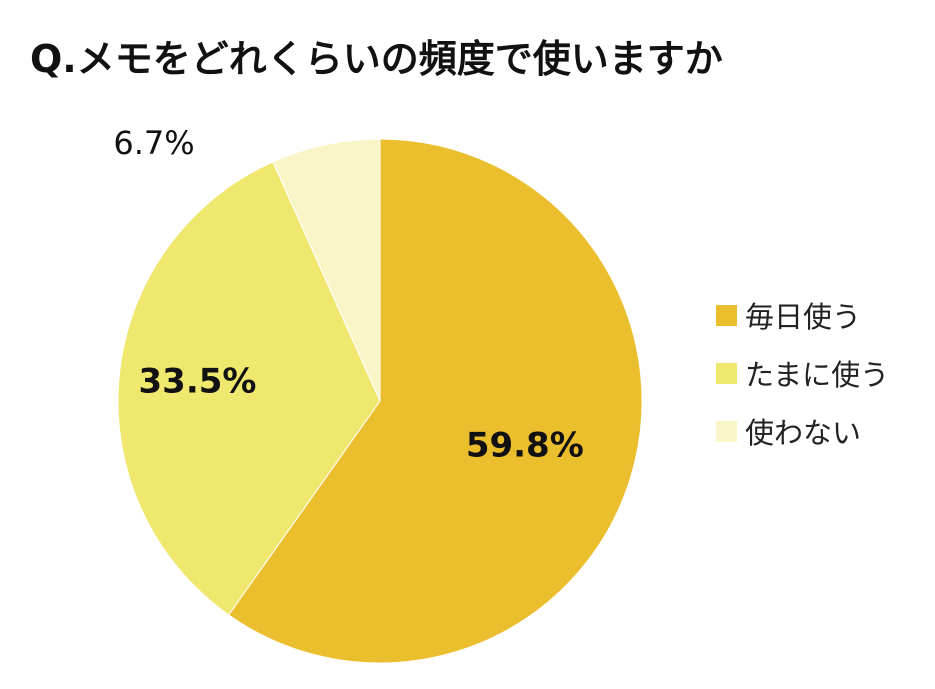 Image resolution: width=935 pixels, height=689 pixels. What do you see at coordinates (726, 315) in the screenshot?
I see `legend-swatch-daily` at bounding box center [726, 315].